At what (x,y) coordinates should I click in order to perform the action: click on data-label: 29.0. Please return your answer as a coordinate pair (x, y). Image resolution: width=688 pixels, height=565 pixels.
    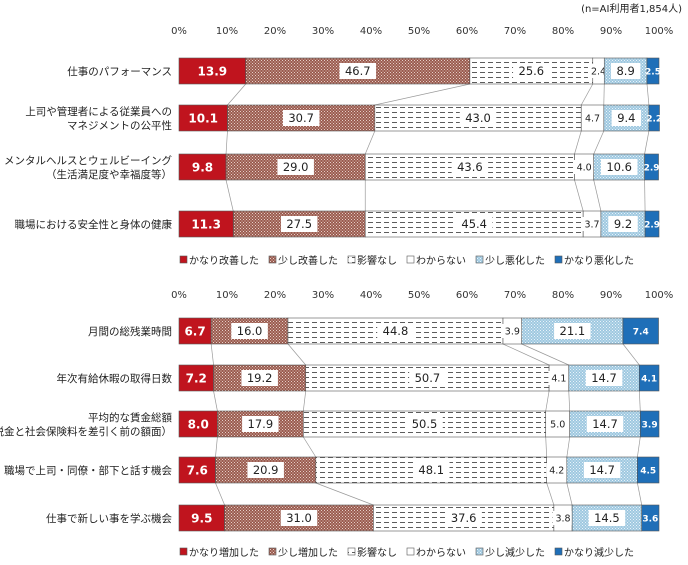
    Looking at the image, I should click on (296, 167).